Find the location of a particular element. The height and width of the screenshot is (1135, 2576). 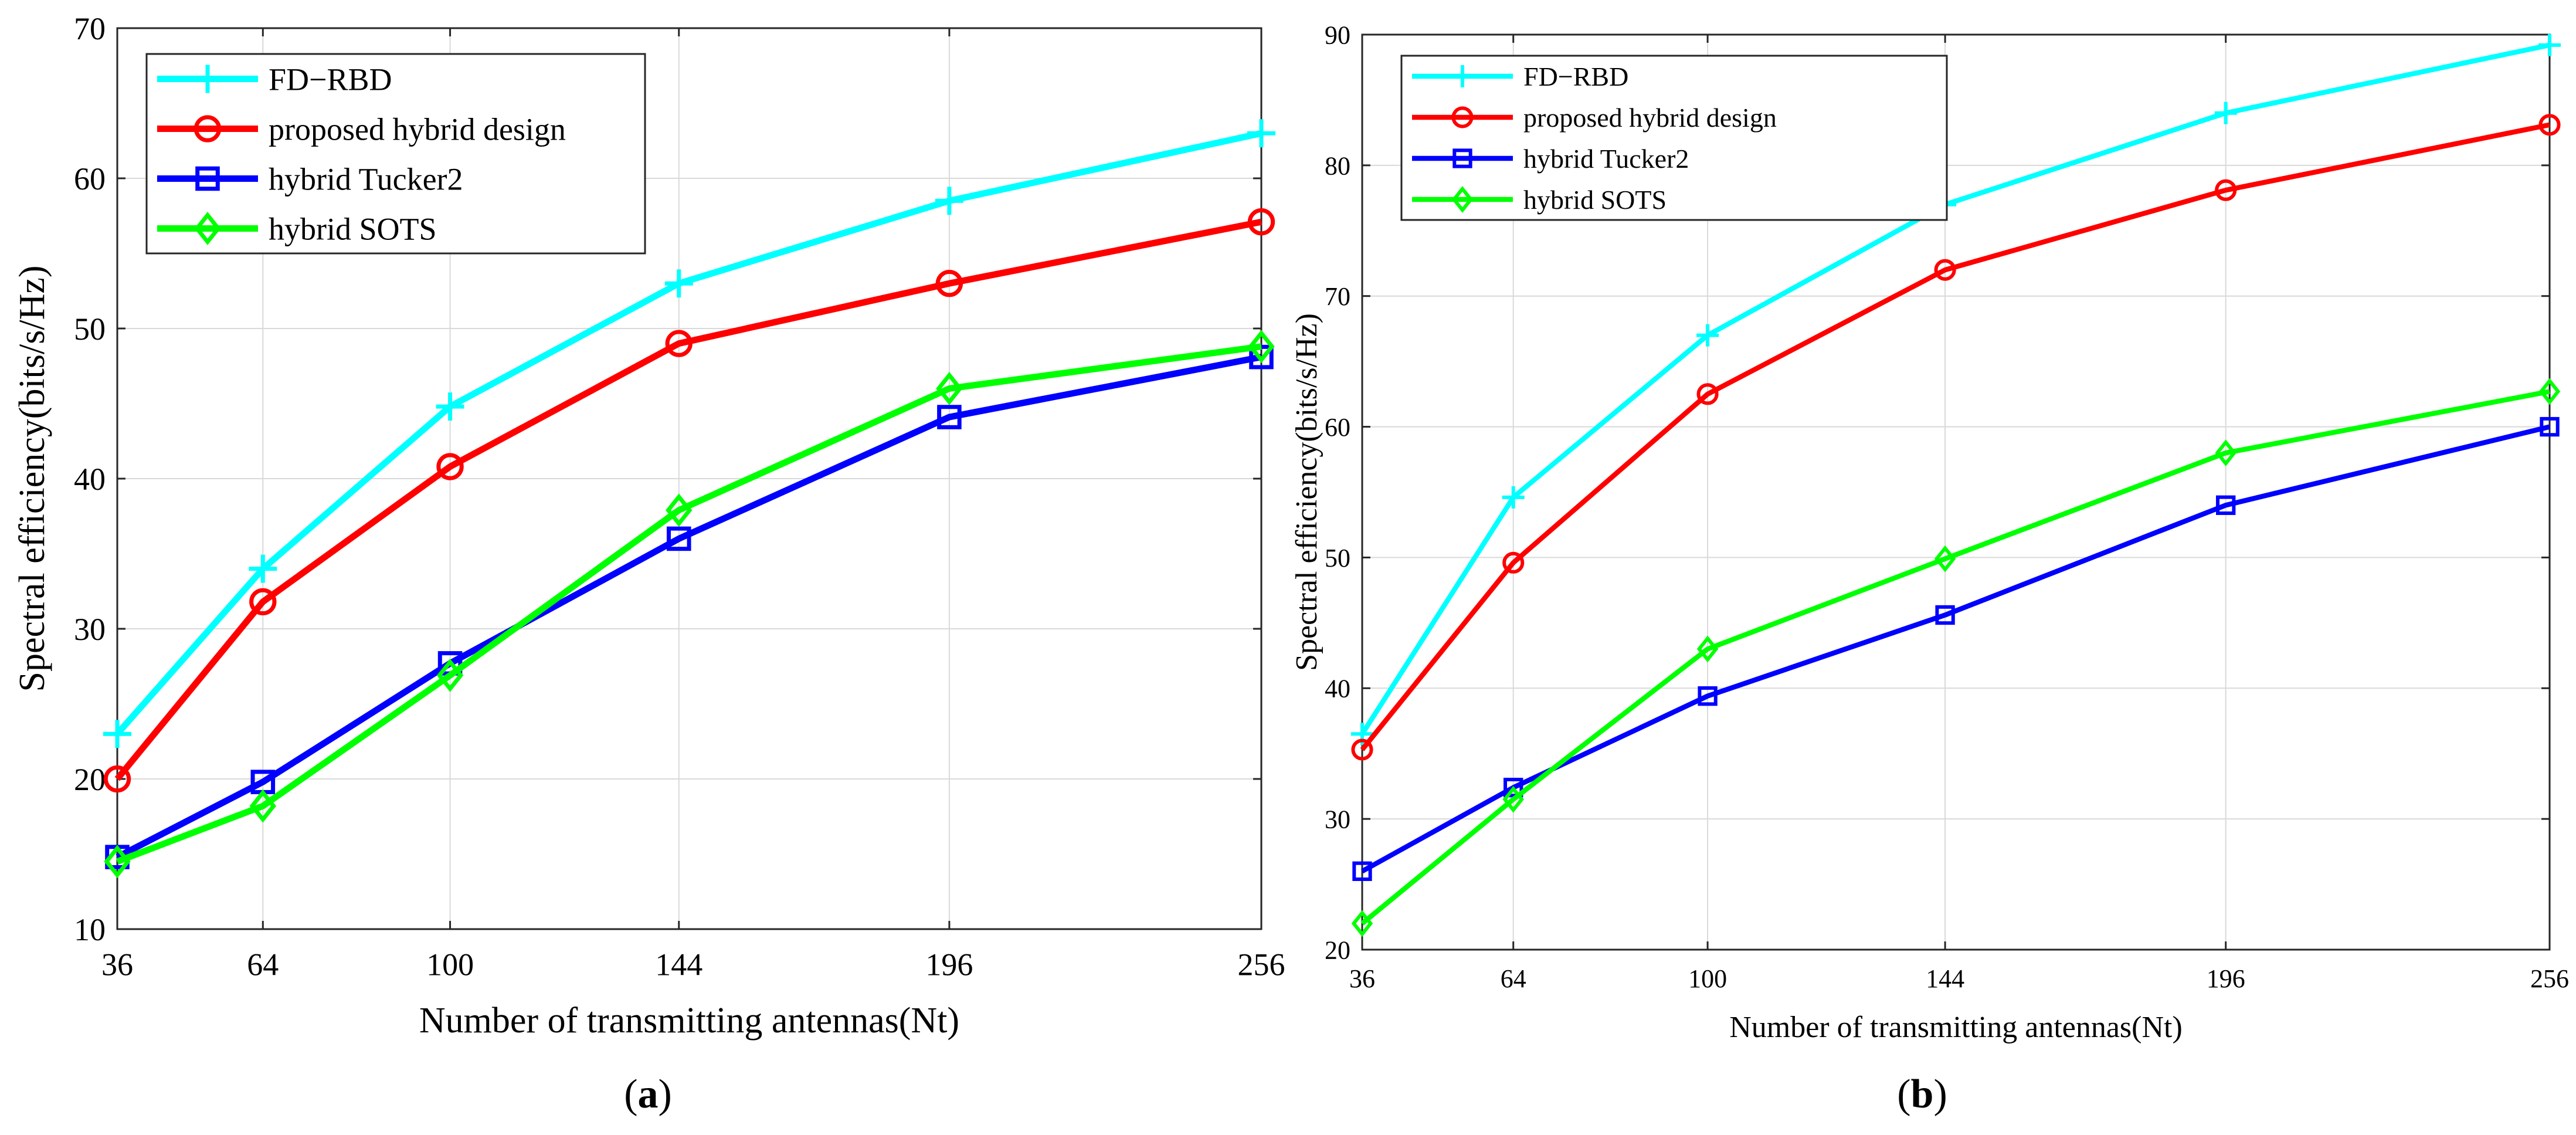

y-tick-label-4: 60 is located at coordinates (1337, 427).